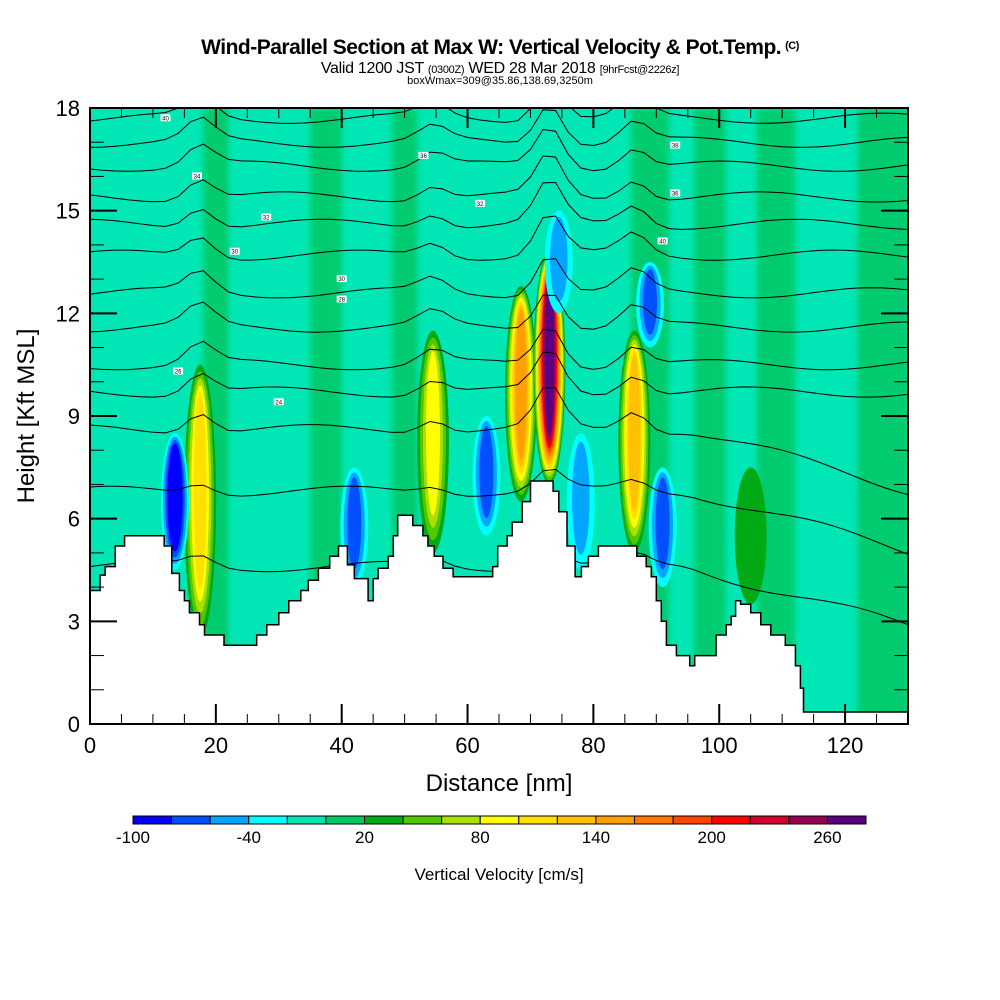 This screenshot has width=1000, height=1000. Describe the element at coordinates (74, 621) in the screenshot. I see `y-tick-label: 3` at that location.